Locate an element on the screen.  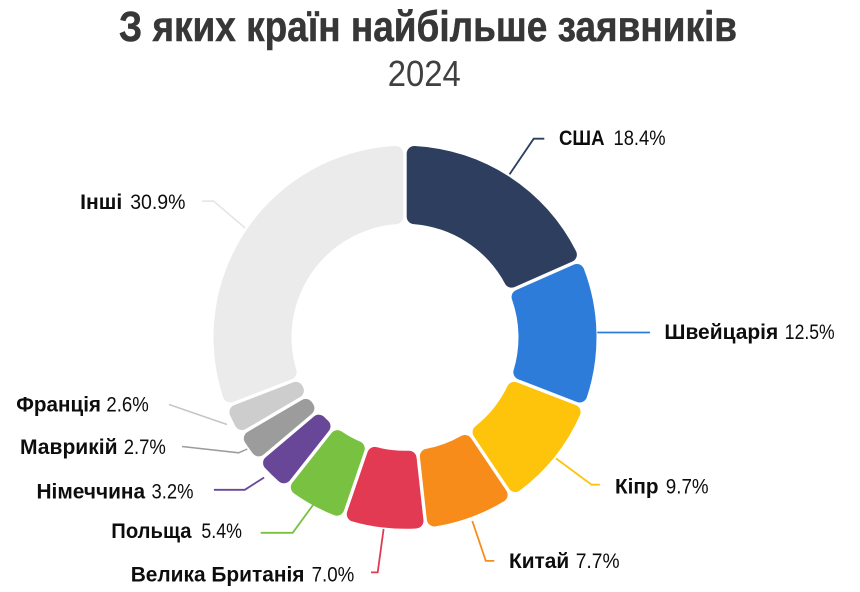
svg-text: Польща is located at coordinates (151, 531).